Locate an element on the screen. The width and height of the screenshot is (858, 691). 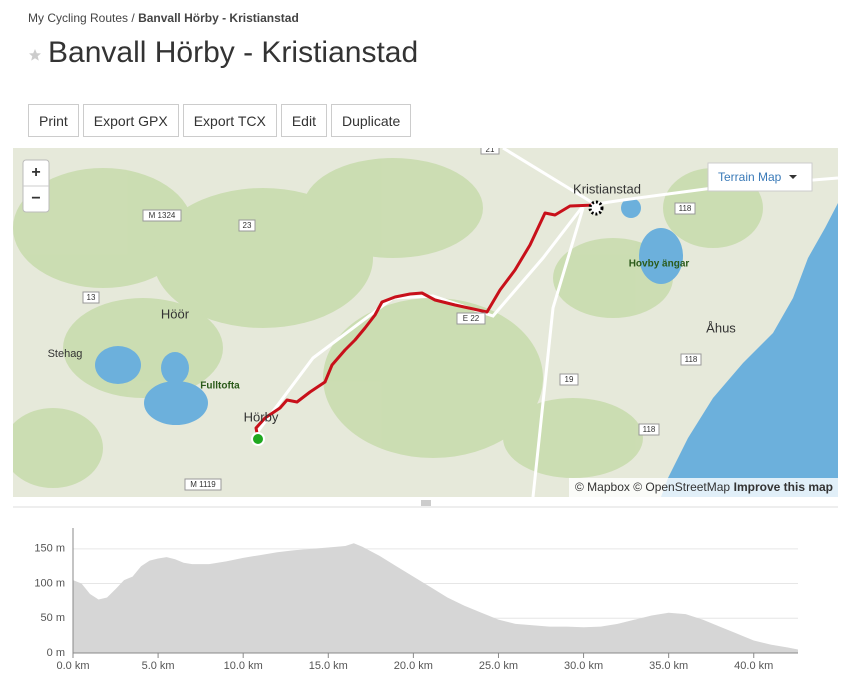
layer-select-label: Terrain Map is located at coordinates (750, 177).